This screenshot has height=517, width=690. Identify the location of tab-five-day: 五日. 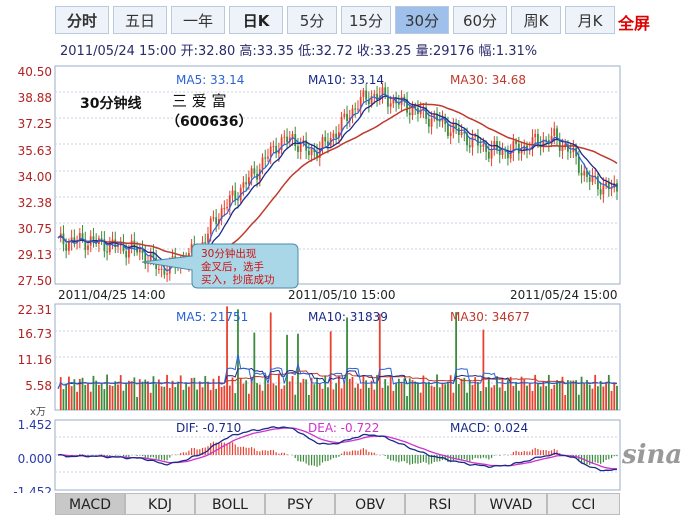
(140, 20).